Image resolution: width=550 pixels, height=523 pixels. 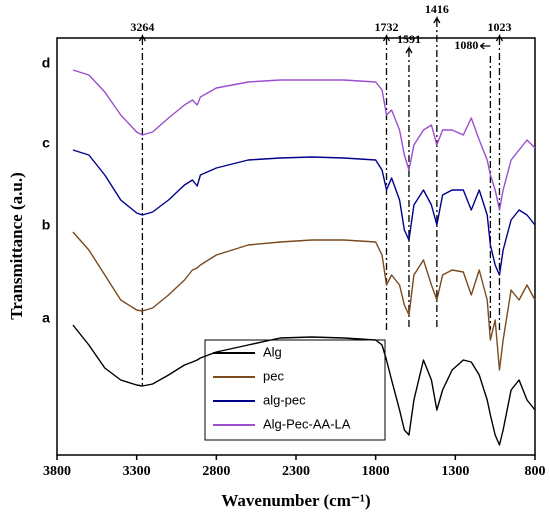 What do you see at coordinates (46, 63) in the screenshot?
I see `curve-label: d` at bounding box center [46, 63].